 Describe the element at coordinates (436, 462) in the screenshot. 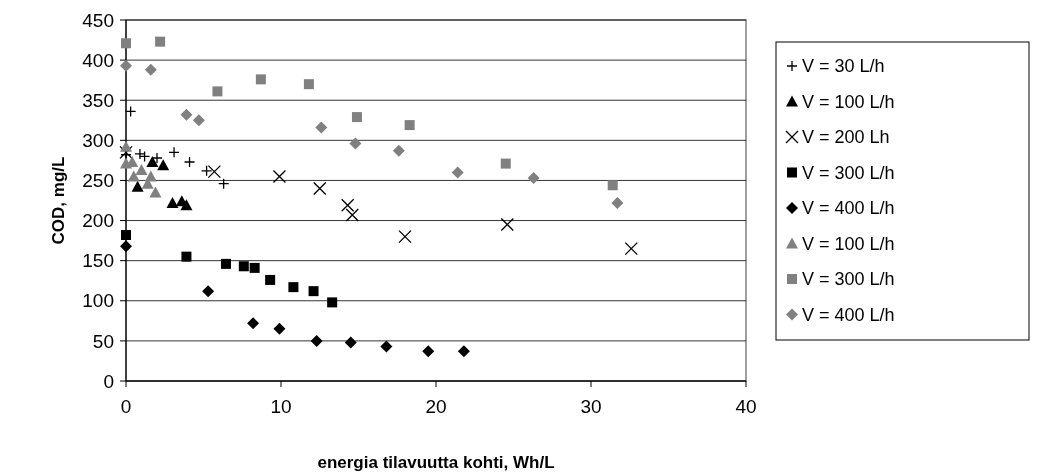

I see `x-axis-title: energia tilavuutta kohti, Wh/L` at that location.